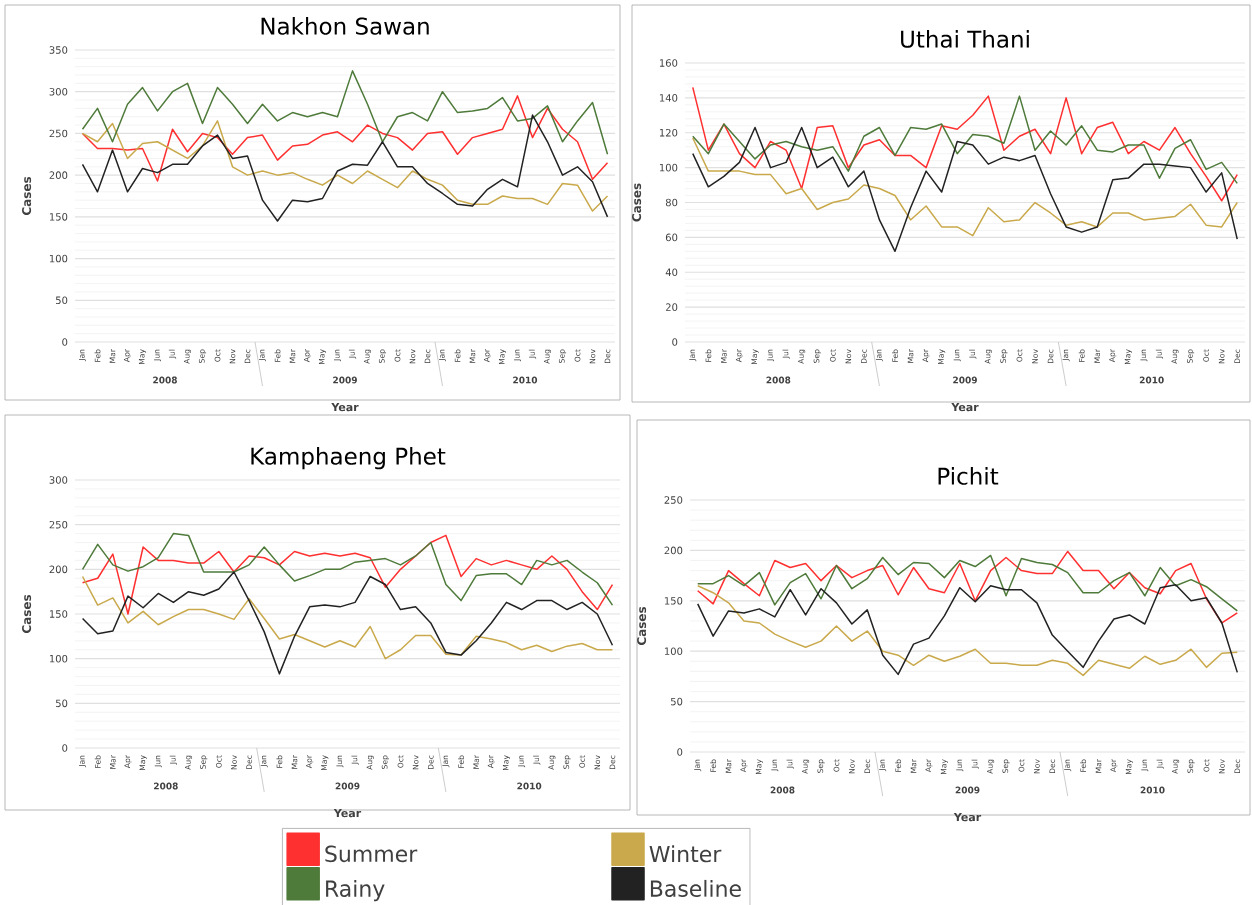 The image size is (1252, 905). Describe the element at coordinates (671, 307) in the screenshot. I see `y-tick-label: 20` at that location.